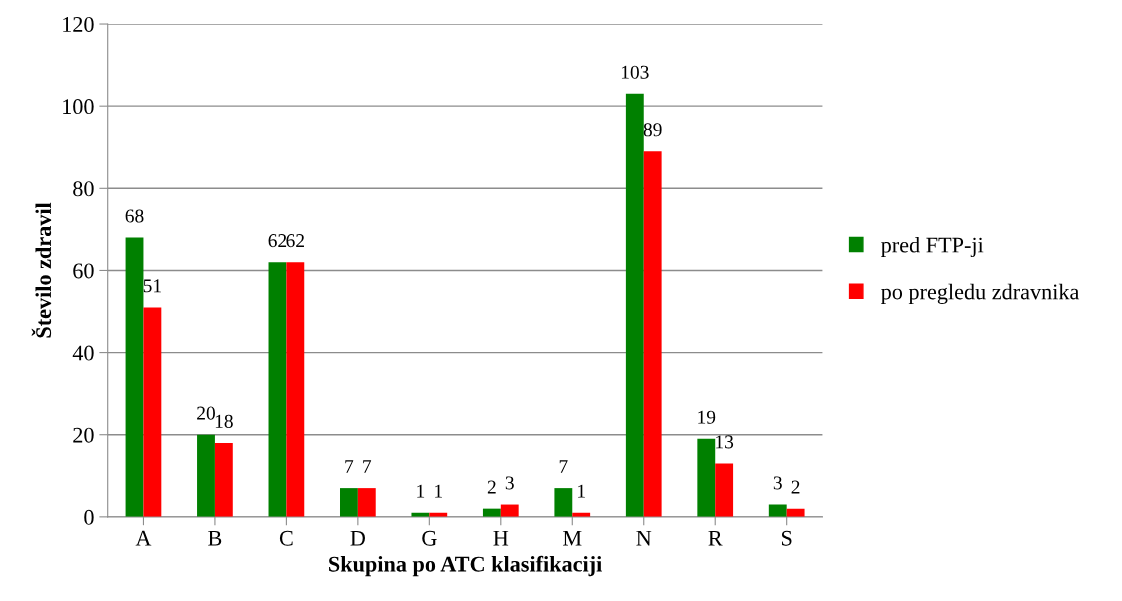 The image size is (1122, 601). Describe the element at coordinates (429, 538) in the screenshot. I see `x-tick-label: G` at that location.